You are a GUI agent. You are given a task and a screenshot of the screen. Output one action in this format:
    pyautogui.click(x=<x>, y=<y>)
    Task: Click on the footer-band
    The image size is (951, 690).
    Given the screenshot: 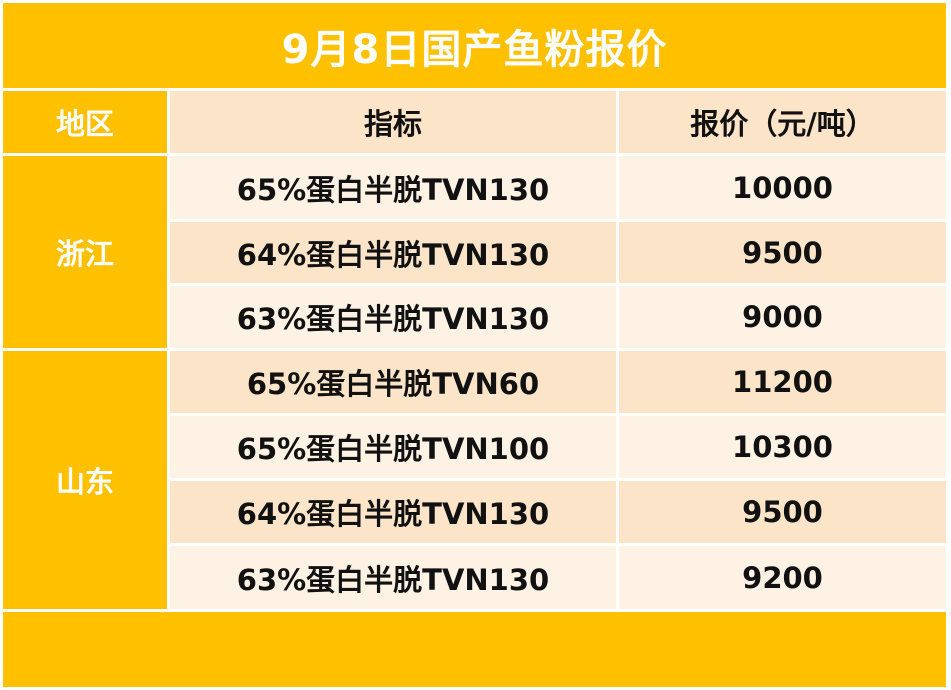 What is the action you would take?
    pyautogui.click(x=474, y=649)
    